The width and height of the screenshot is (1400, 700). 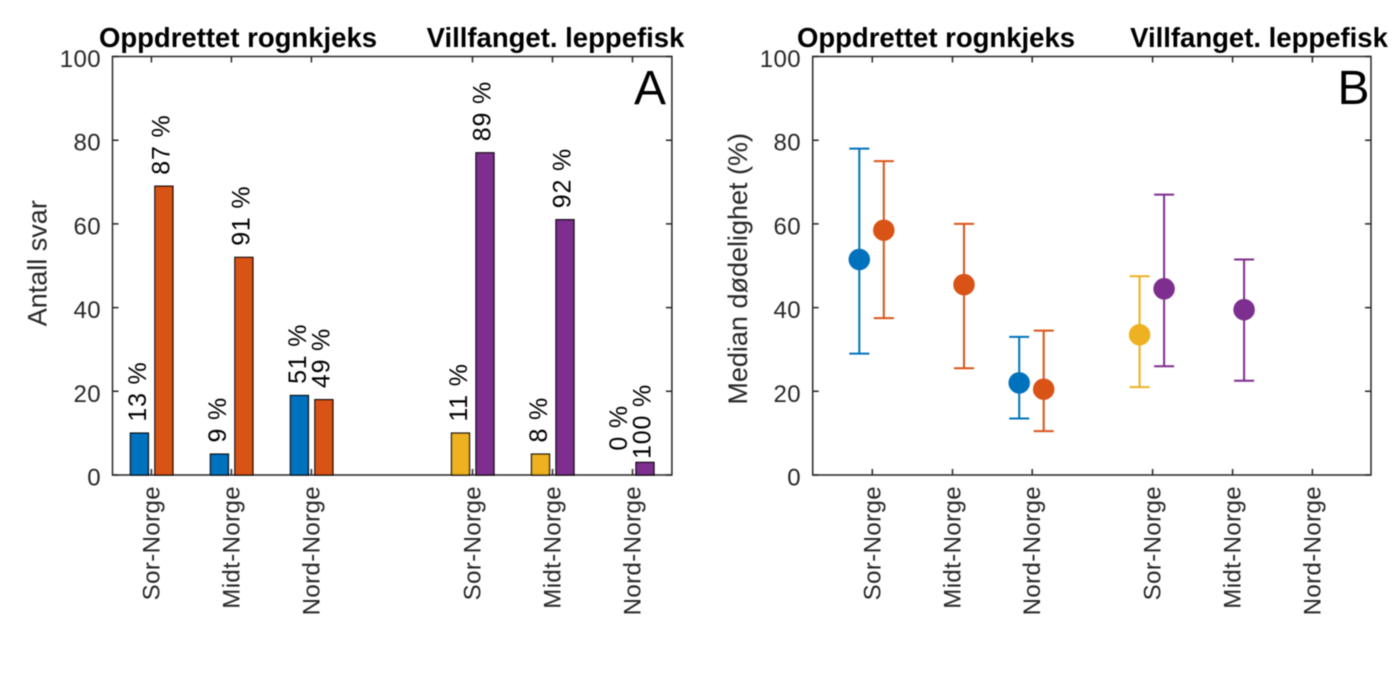 What do you see at coordinates (241, 216) in the screenshot?
I see `svg-text: 91 %` at bounding box center [241, 216].